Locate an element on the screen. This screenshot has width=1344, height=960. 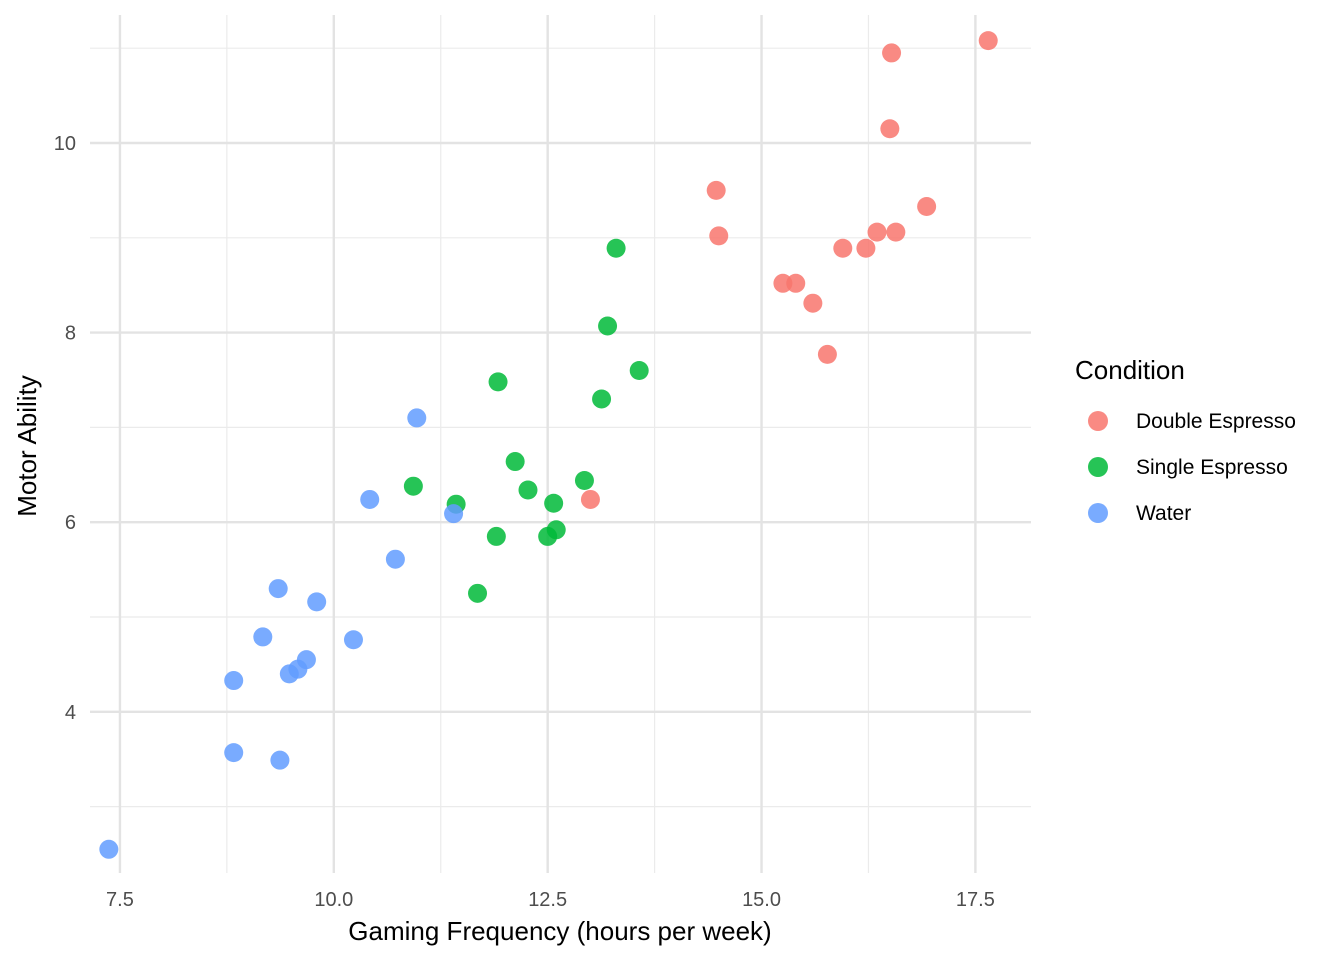
legend-title: Condition is located at coordinates (1130, 370).